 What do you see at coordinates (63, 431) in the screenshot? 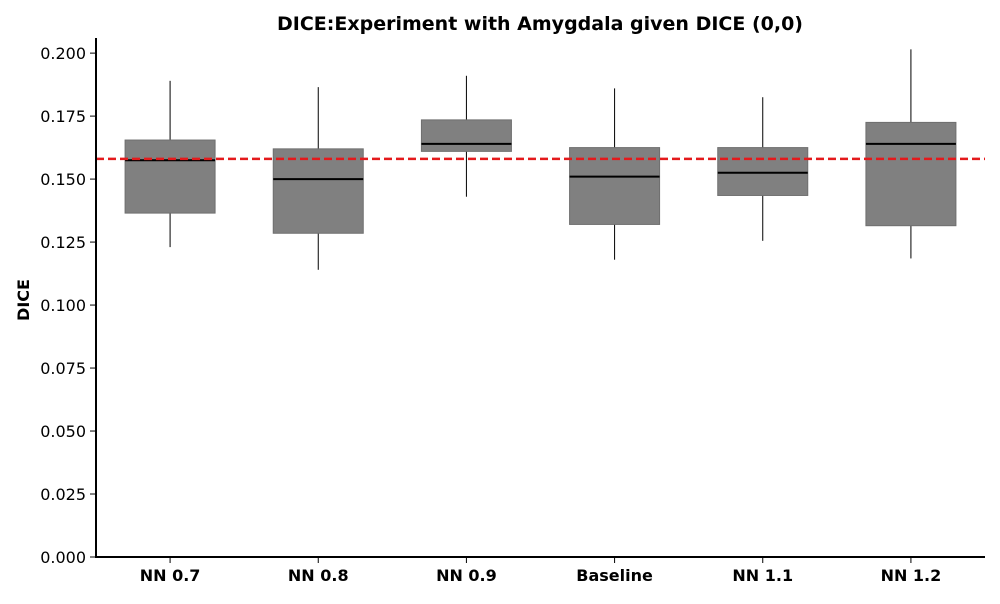
I see `y-tick-label: 0.050` at bounding box center [63, 431].